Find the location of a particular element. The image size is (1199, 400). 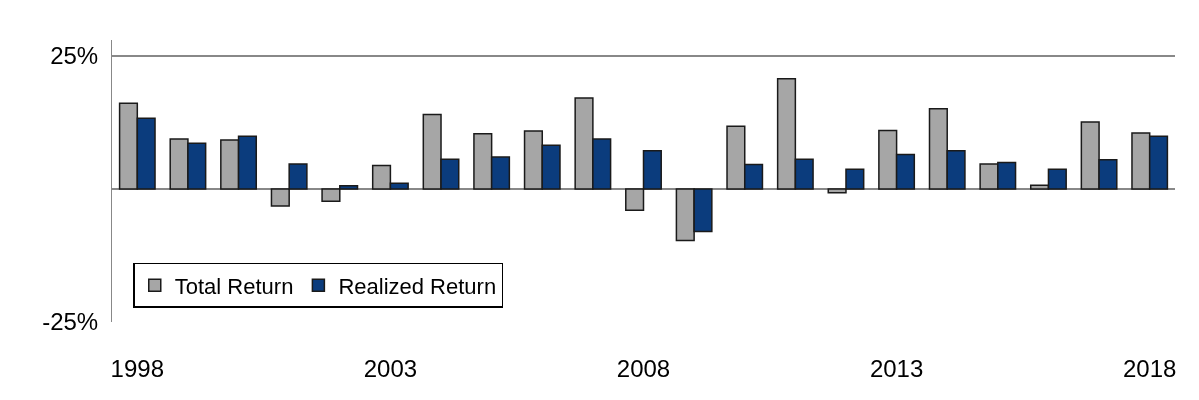

x-tick-label: 2013 is located at coordinates (896, 368).